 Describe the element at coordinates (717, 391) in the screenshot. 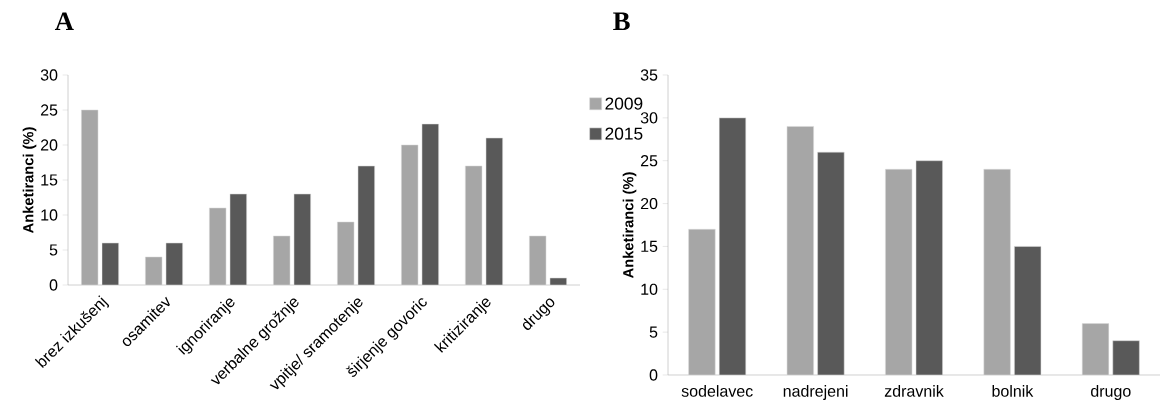

I see `x-tick-label: sodelavec` at that location.